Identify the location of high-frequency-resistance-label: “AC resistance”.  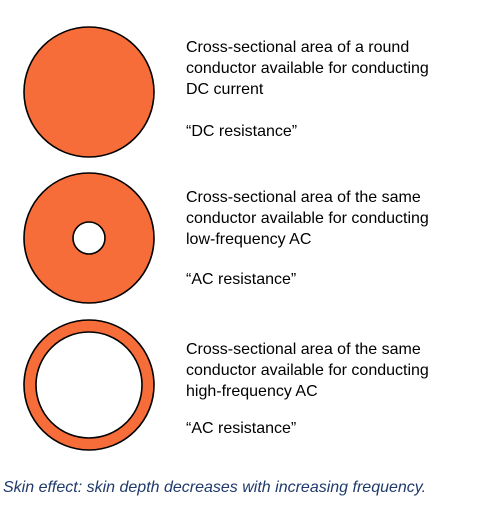
(241, 428).